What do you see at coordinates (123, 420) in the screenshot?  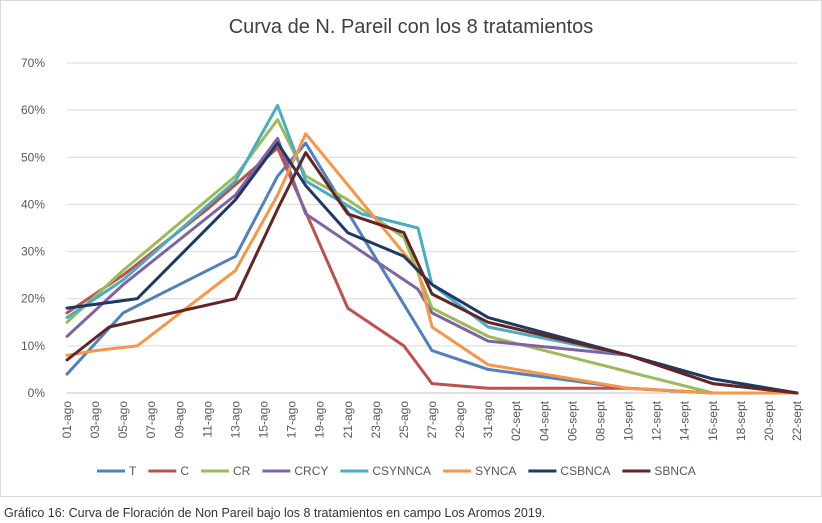 I see `x-tick-label: 05-ago` at bounding box center [123, 420].